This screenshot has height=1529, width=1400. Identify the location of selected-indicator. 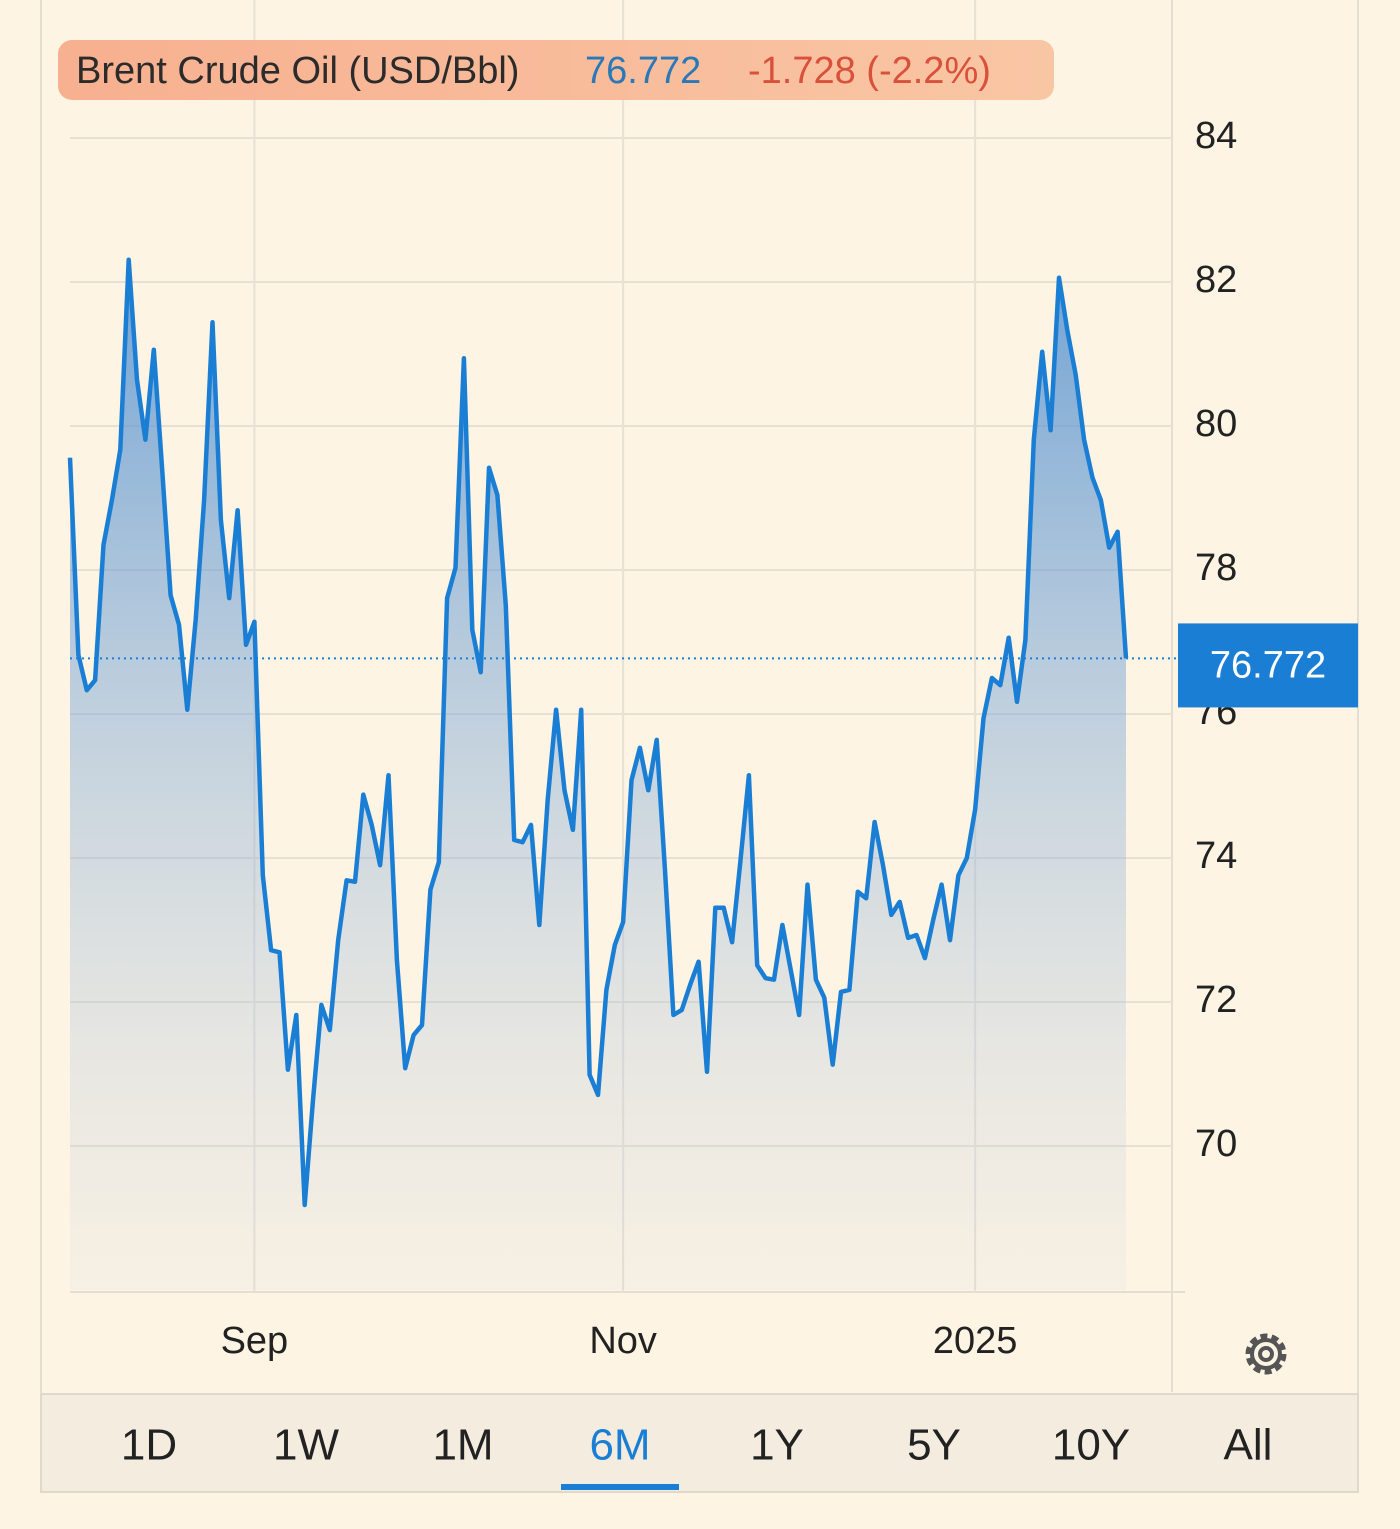
(620, 1487).